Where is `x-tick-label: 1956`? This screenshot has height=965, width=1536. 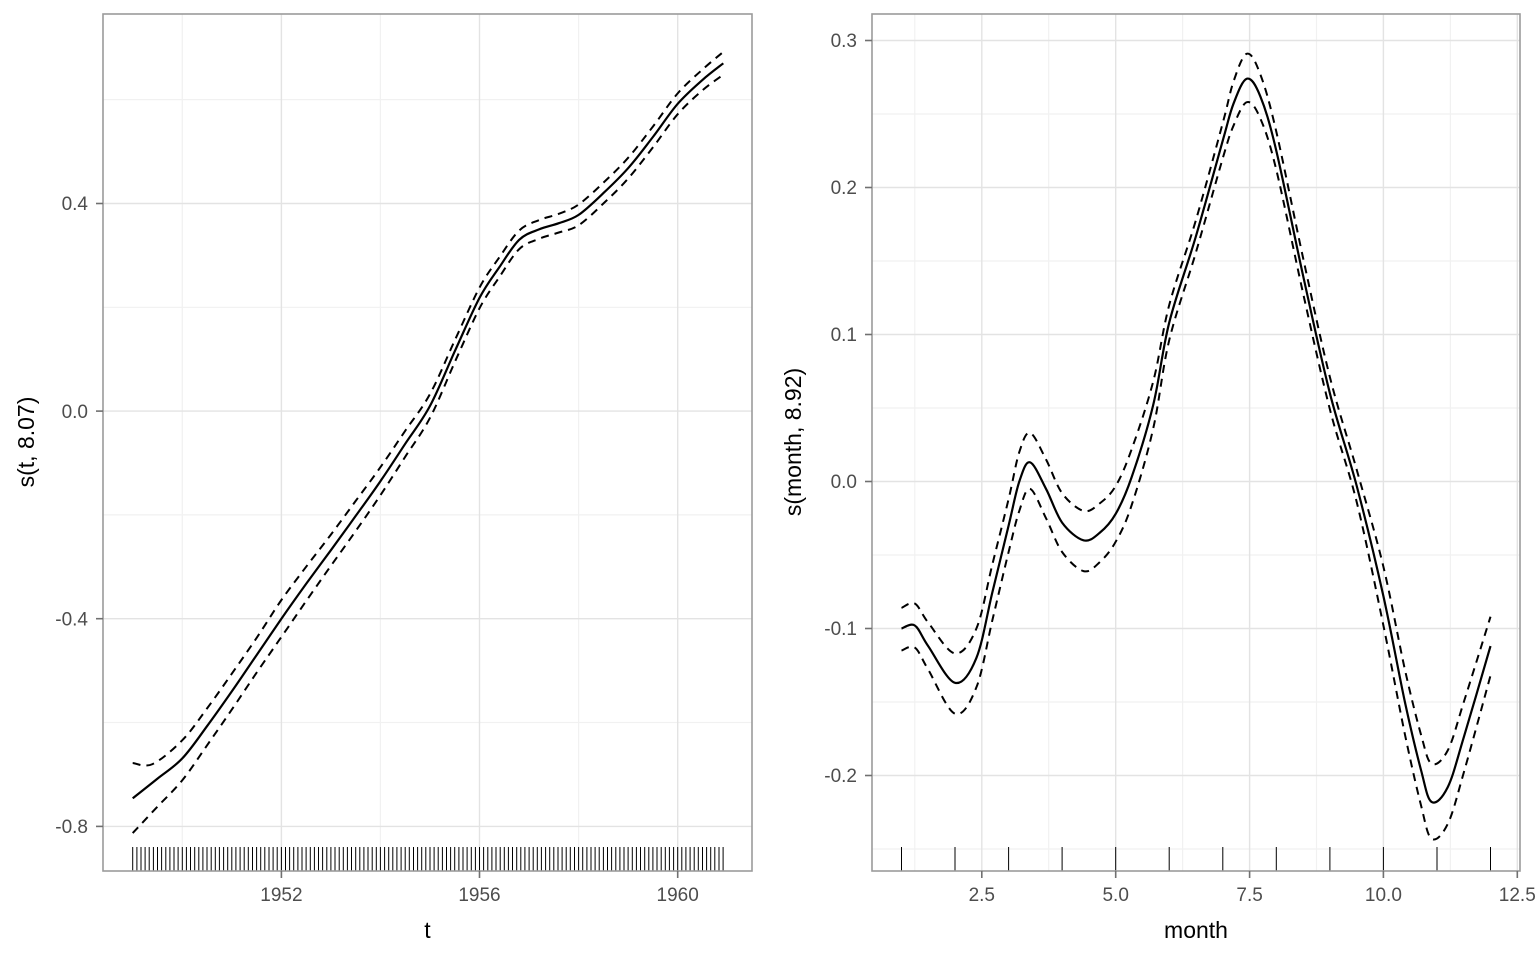
x-tick-label: 1956 is located at coordinates (479, 895).